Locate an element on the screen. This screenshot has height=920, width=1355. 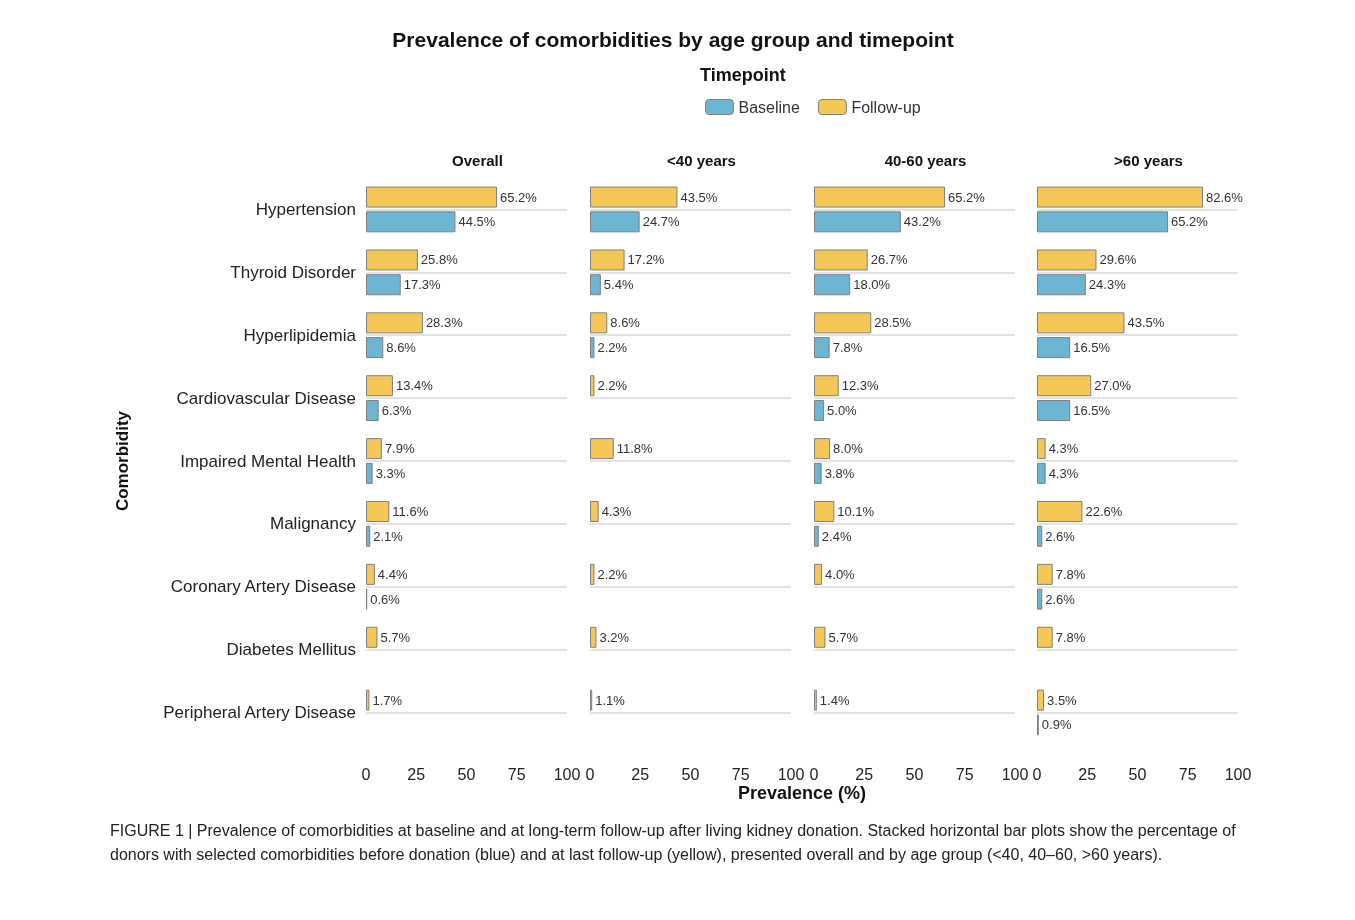
data-label: 5.0% is located at coordinates (842, 410).